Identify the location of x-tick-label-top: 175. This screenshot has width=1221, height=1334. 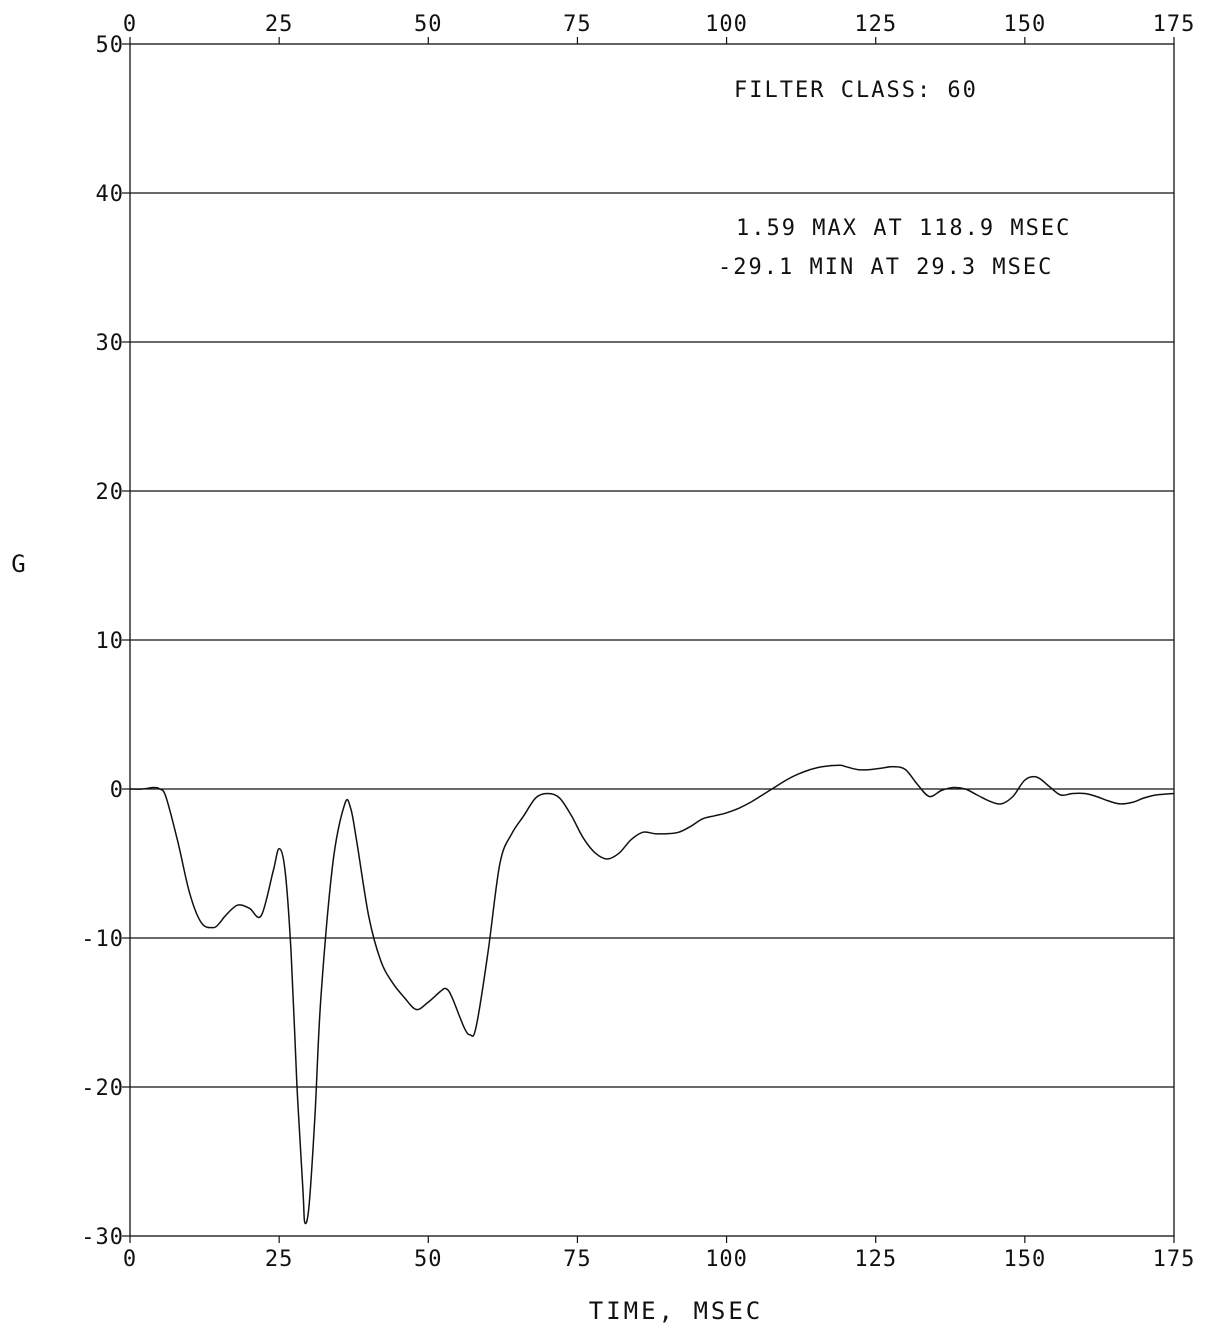
(1174, 24).